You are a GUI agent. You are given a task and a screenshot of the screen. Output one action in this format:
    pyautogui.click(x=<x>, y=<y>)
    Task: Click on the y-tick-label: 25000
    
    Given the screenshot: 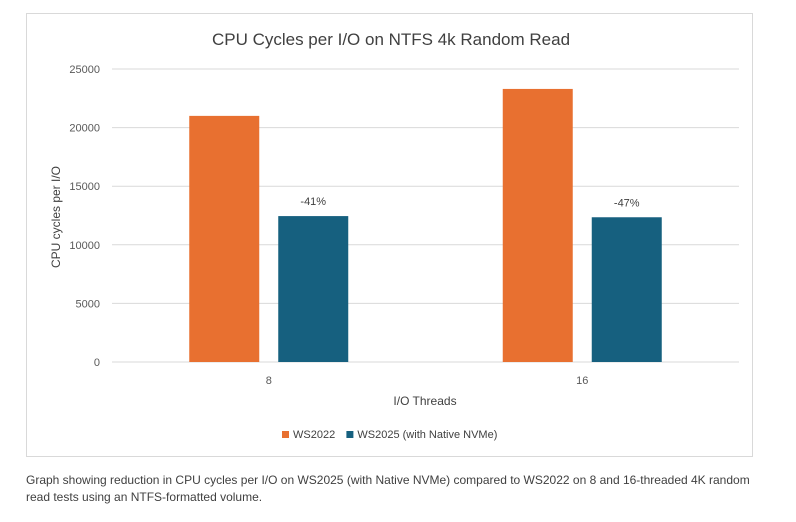 What is the action you would take?
    pyautogui.click(x=84, y=70)
    